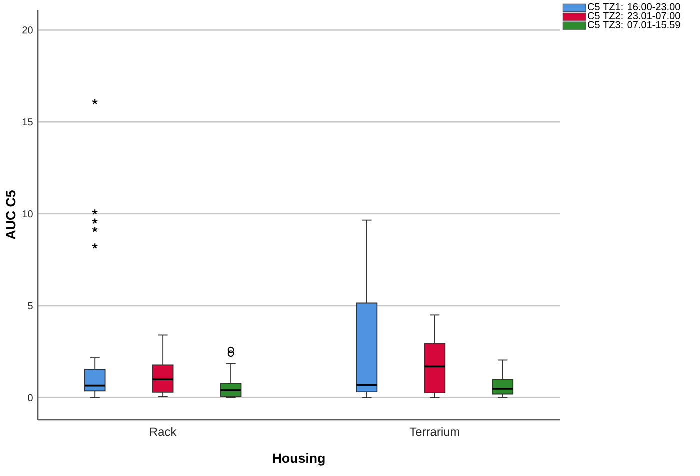 This screenshot has width=700, height=476. What do you see at coordinates (30, 306) in the screenshot?
I see `y-tick-label: 5` at bounding box center [30, 306].